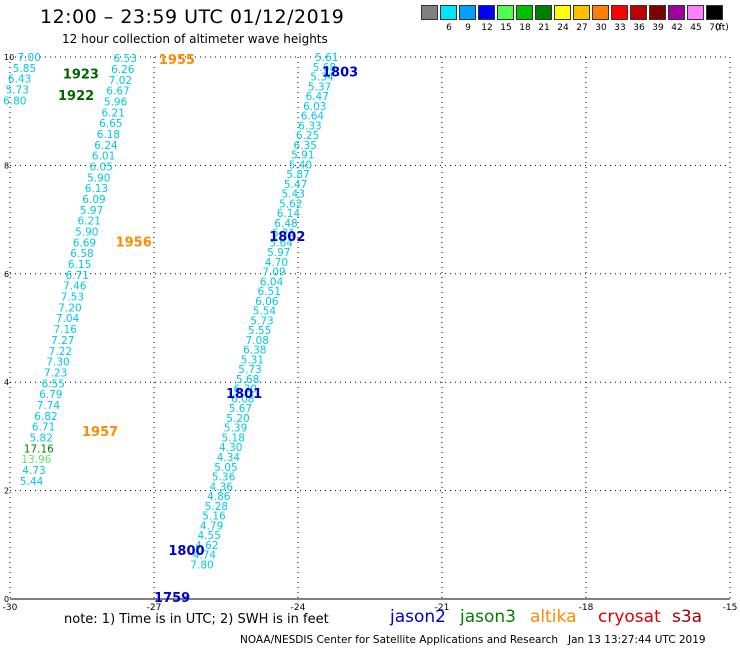  Describe the element at coordinates (240, 409) in the screenshot. I see `wave-height-point: 5.67` at that location.